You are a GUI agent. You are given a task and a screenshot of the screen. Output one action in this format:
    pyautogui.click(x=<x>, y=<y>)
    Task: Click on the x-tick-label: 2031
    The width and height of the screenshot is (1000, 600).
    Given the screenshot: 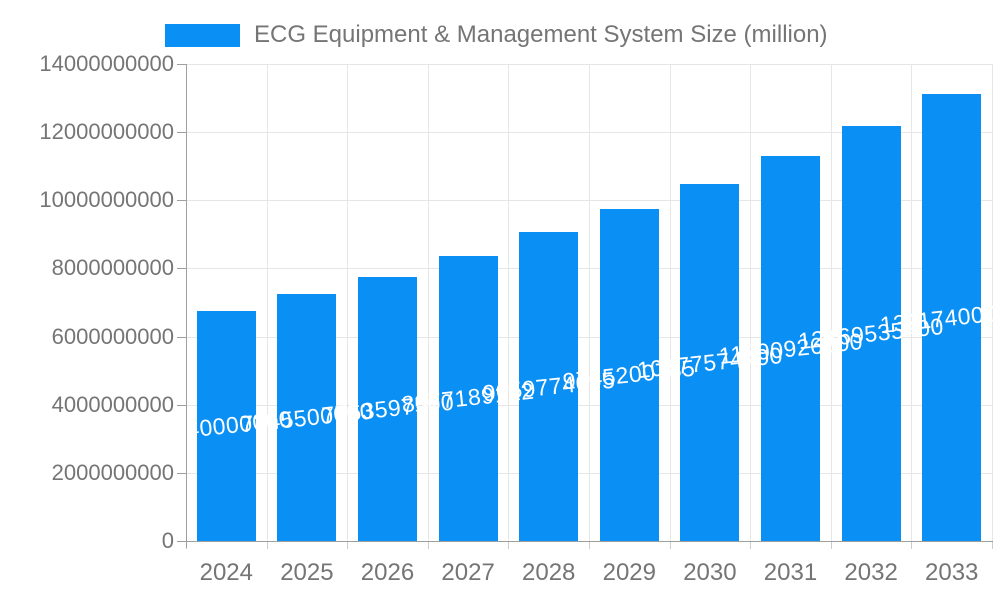 What is the action you would take?
    pyautogui.click(x=790, y=572)
    